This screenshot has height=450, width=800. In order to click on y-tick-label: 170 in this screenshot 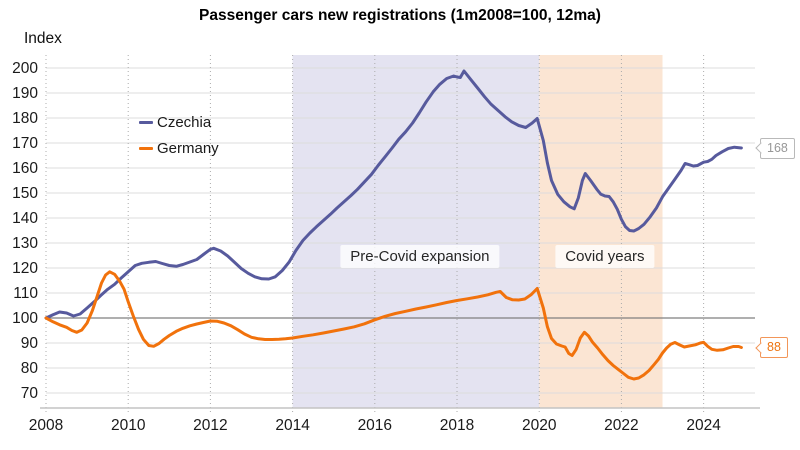, I will do `click(25, 143)`.